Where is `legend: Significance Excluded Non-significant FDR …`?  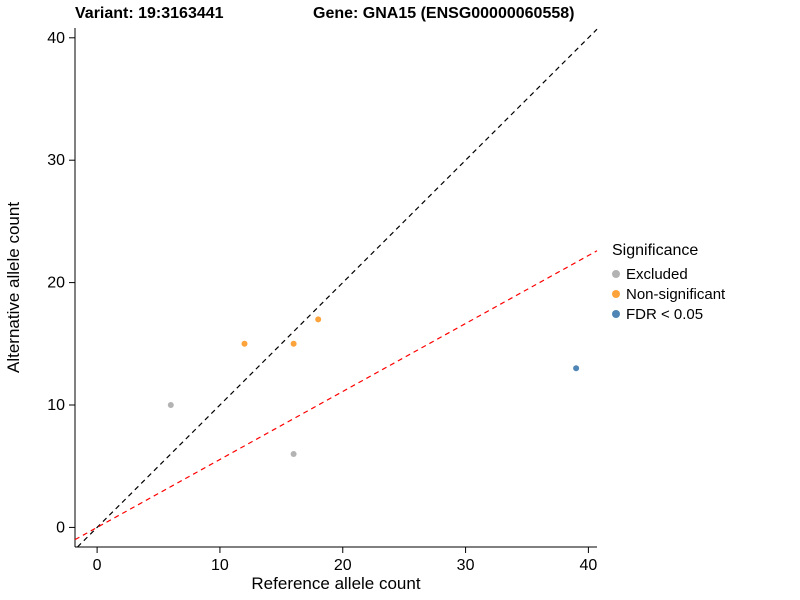 legend: Significance Excluded Non-significant FDR … is located at coordinates (668, 283).